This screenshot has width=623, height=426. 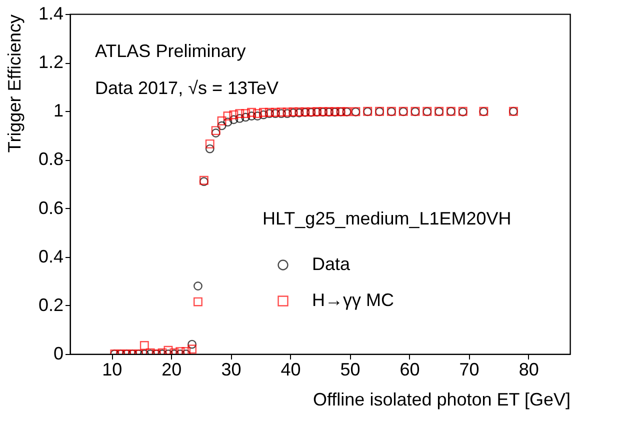 I want to click on x-tick-label: 80, so click(x=528, y=370).